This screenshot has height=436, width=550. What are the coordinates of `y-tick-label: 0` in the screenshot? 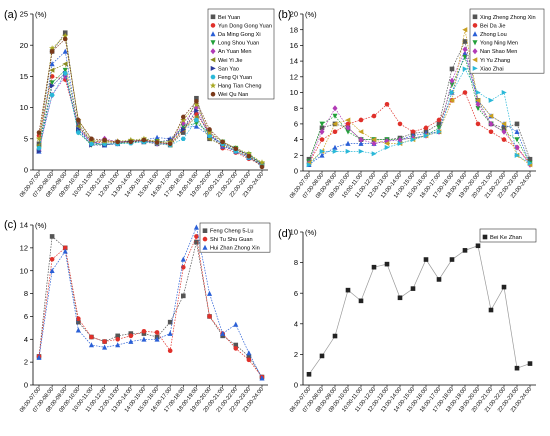 It's located at (296, 171).